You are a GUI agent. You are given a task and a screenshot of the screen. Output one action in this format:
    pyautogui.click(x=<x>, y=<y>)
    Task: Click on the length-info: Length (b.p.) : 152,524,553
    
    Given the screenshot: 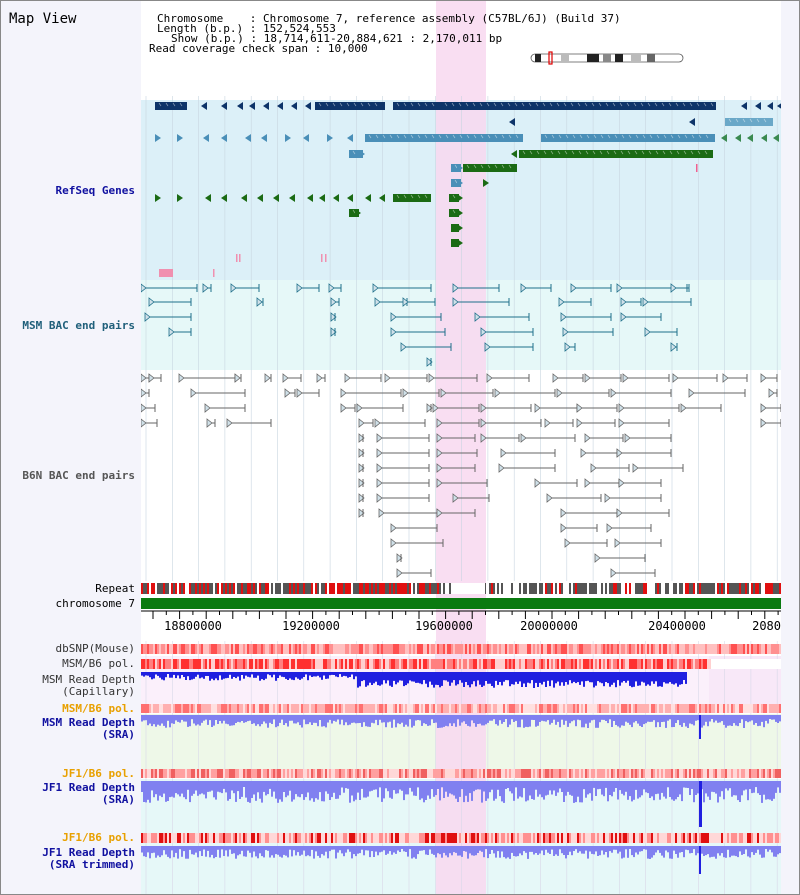 What is the action you would take?
    pyautogui.click(x=246, y=28)
    